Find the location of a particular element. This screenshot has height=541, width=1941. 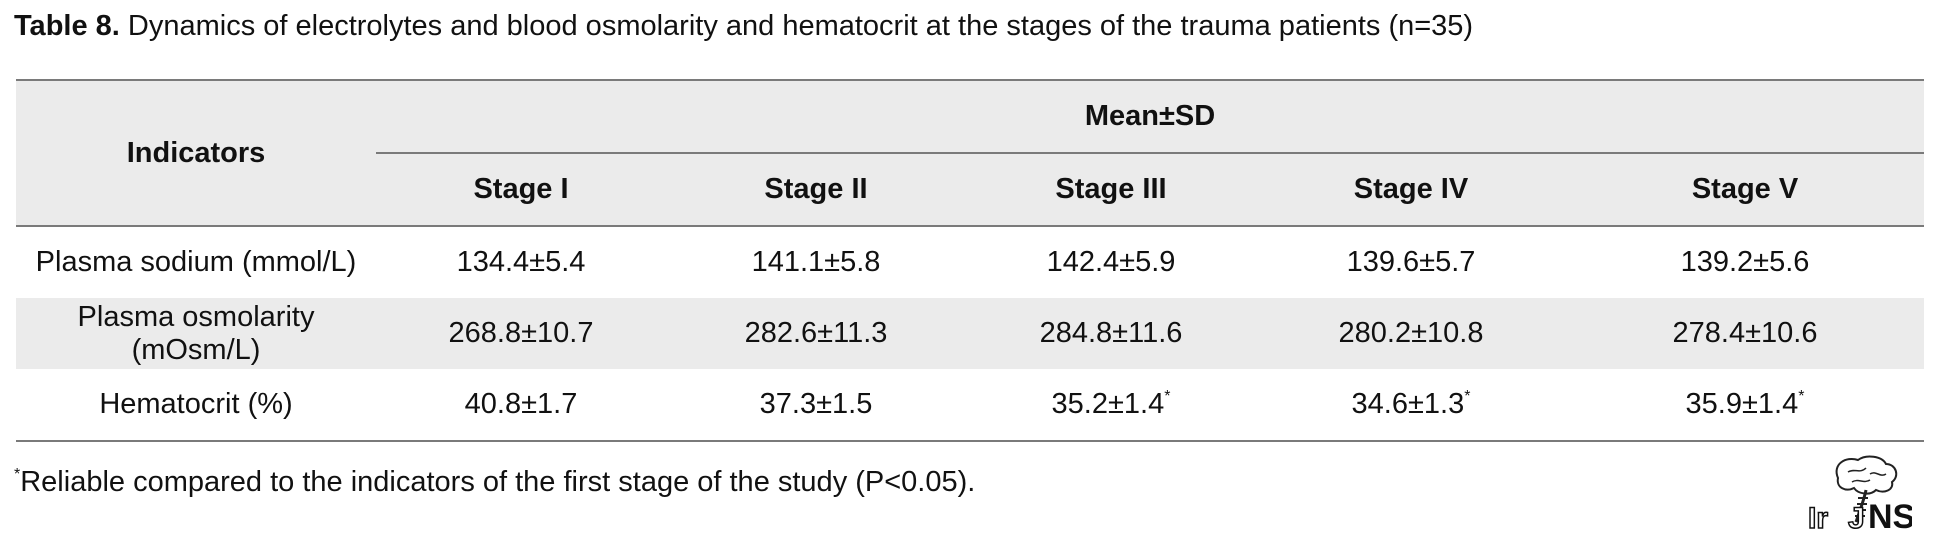

indicators-header: Indicators is located at coordinates (196, 152).